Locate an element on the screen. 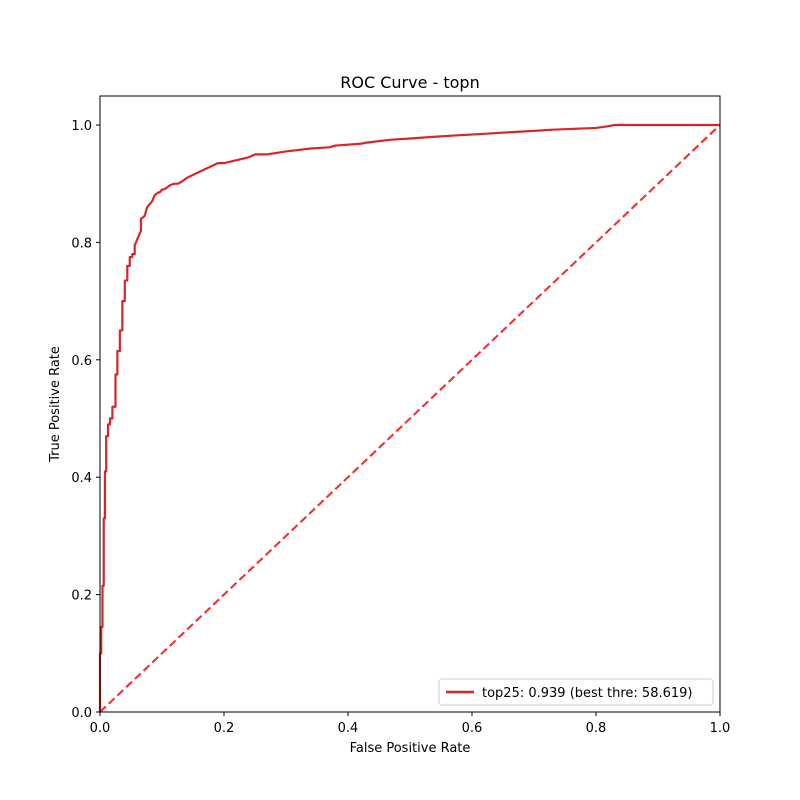 The image size is (800, 800). y-axis-ticks: 0.0 0.2 0.4 0.6 0.8 1.0 is located at coordinates (85, 420).